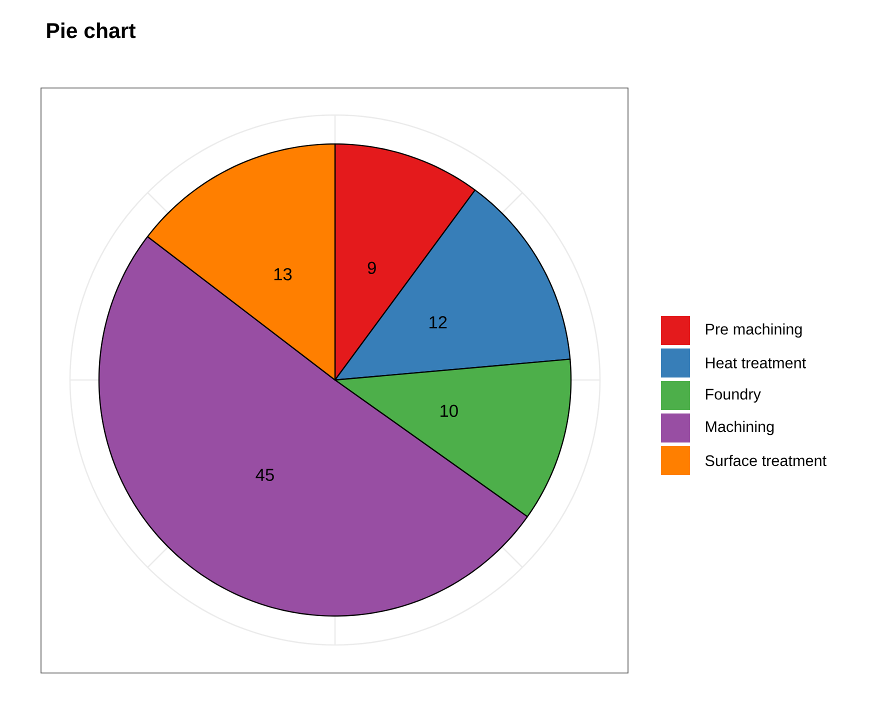 Image resolution: width=877 pixels, height=728 pixels. Describe the element at coordinates (740, 428) in the screenshot. I see `legend-label: Machining` at that location.